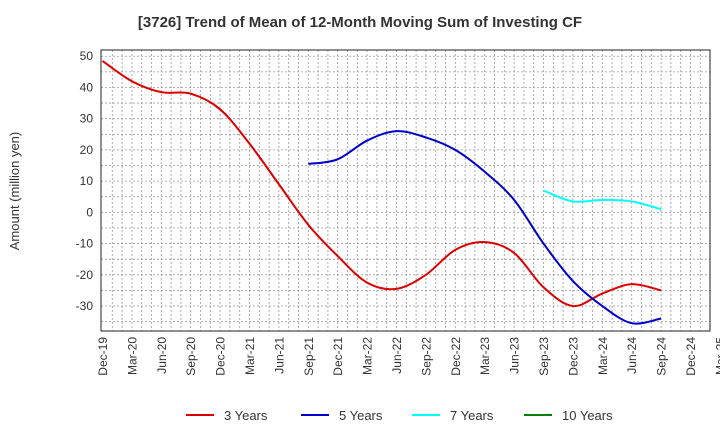 Image resolution: width=720 pixels, height=440 pixels. I want to click on y-tick-label: -30, so click(85, 306).